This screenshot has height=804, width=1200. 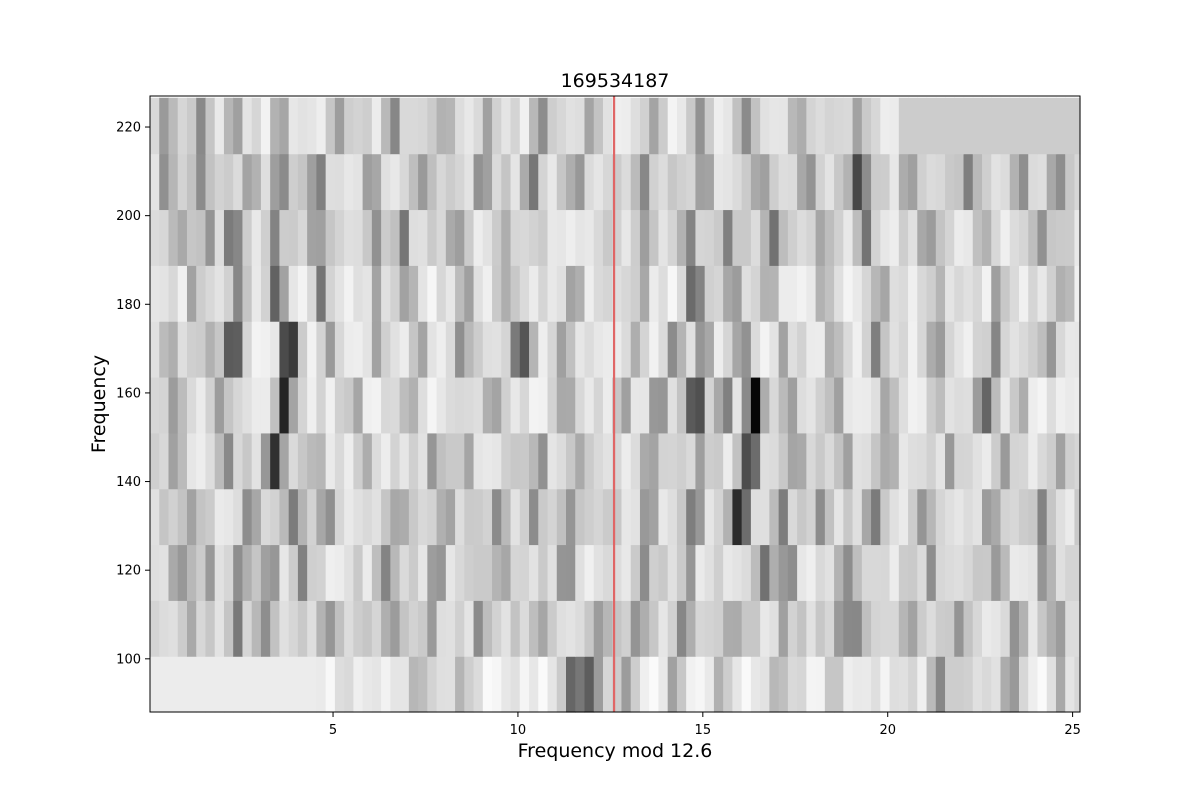 I want to click on x-tick-label: 5, so click(x=333, y=730).